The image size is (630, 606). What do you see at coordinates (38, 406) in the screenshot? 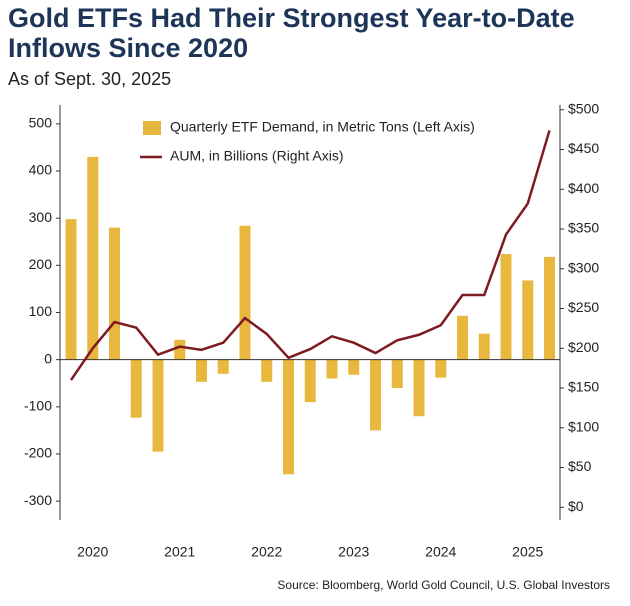
I see `y-tick-label: -100` at bounding box center [38, 406].